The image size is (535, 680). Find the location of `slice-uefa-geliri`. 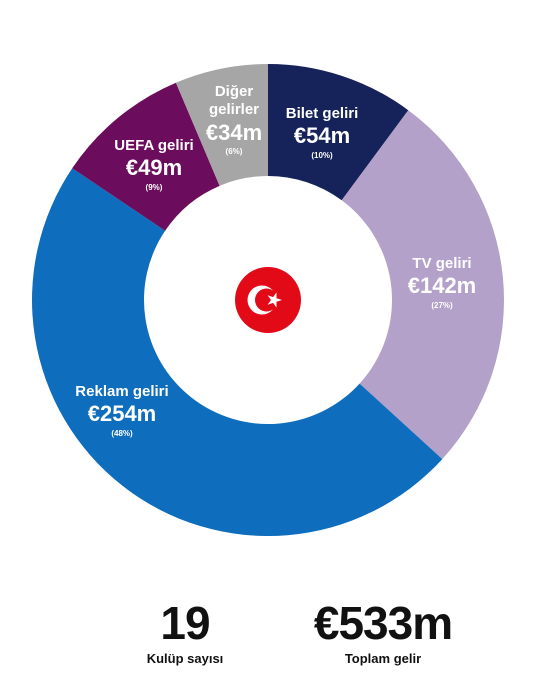

slice-uefa-geliri is located at coordinates (146, 156).